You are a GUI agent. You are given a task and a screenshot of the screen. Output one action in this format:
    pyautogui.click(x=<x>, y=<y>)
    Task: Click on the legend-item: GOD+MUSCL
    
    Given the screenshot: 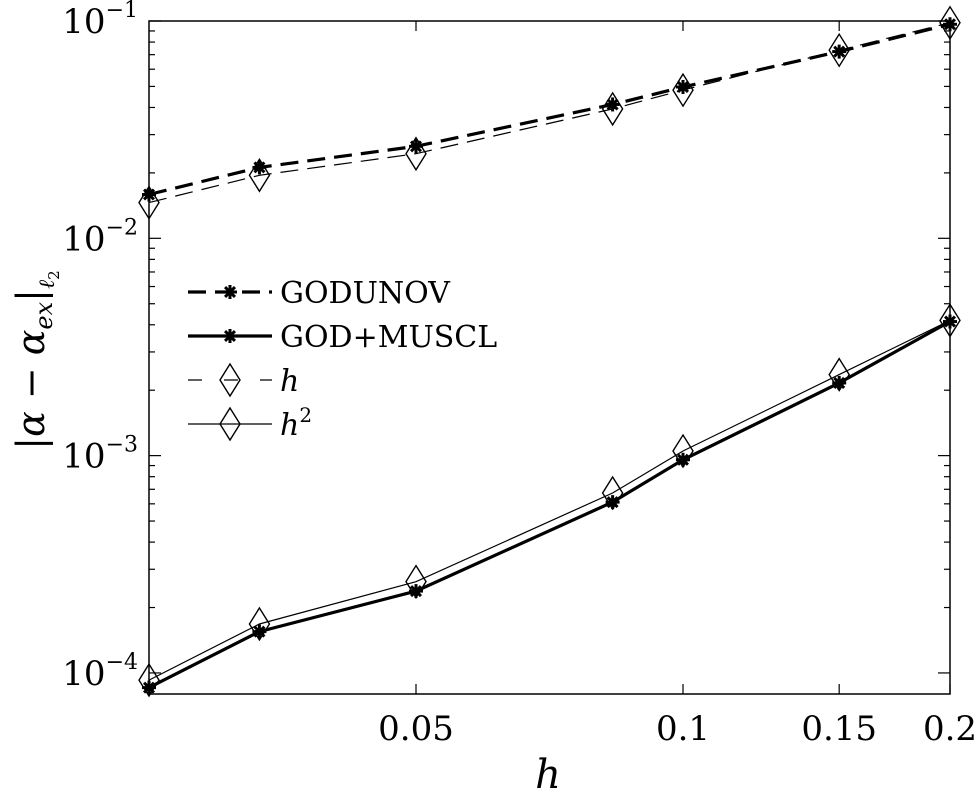 What is the action you would take?
    pyautogui.click(x=342, y=337)
    